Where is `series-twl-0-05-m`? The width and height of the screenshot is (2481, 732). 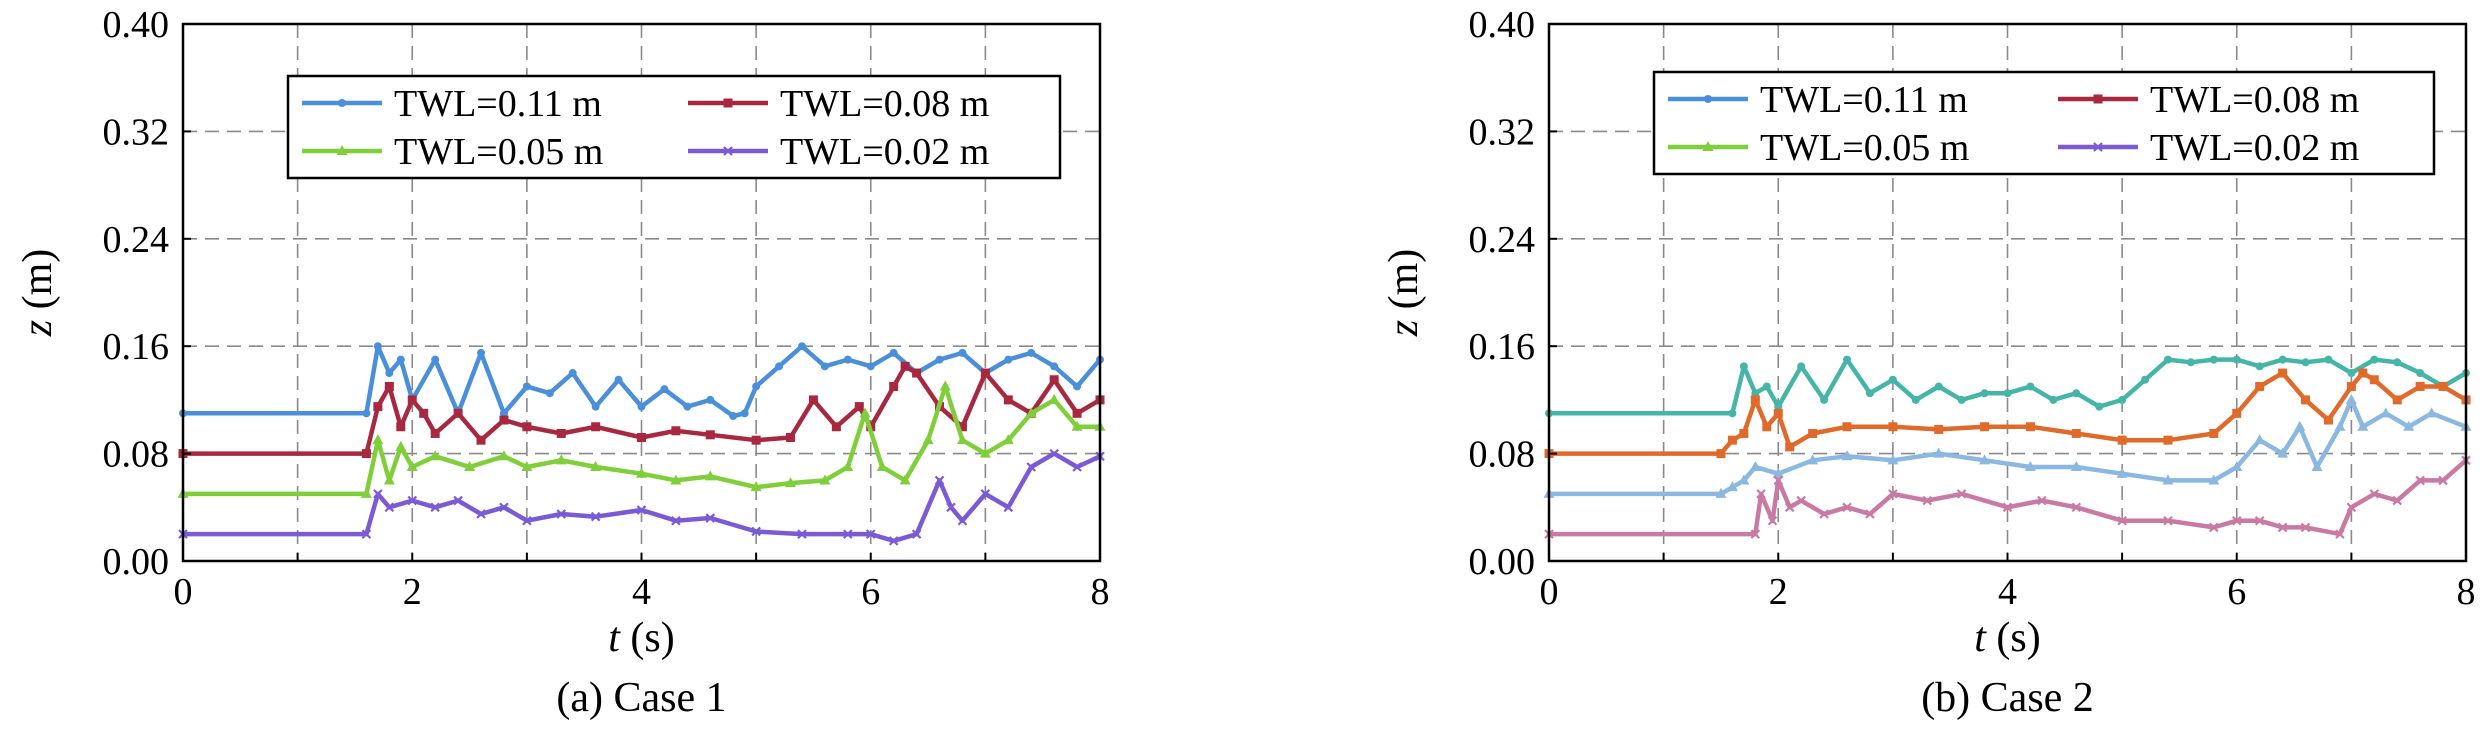
series-twl-0-05-m is located at coordinates (641, 439).